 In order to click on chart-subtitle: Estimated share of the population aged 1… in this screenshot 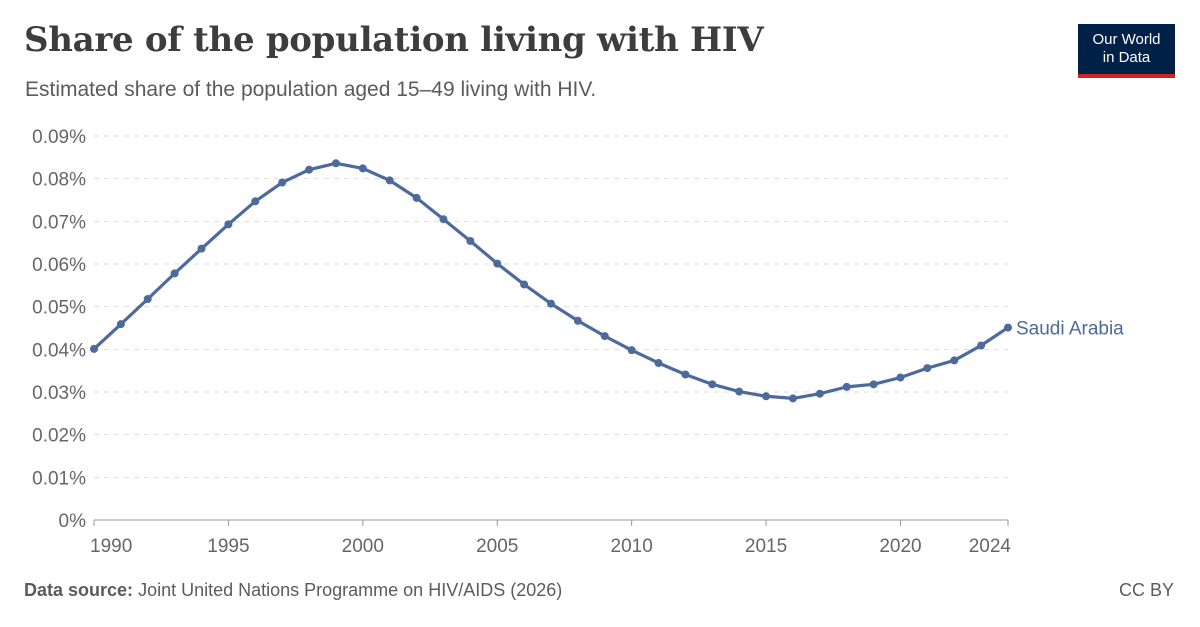, I will do `click(311, 89)`.